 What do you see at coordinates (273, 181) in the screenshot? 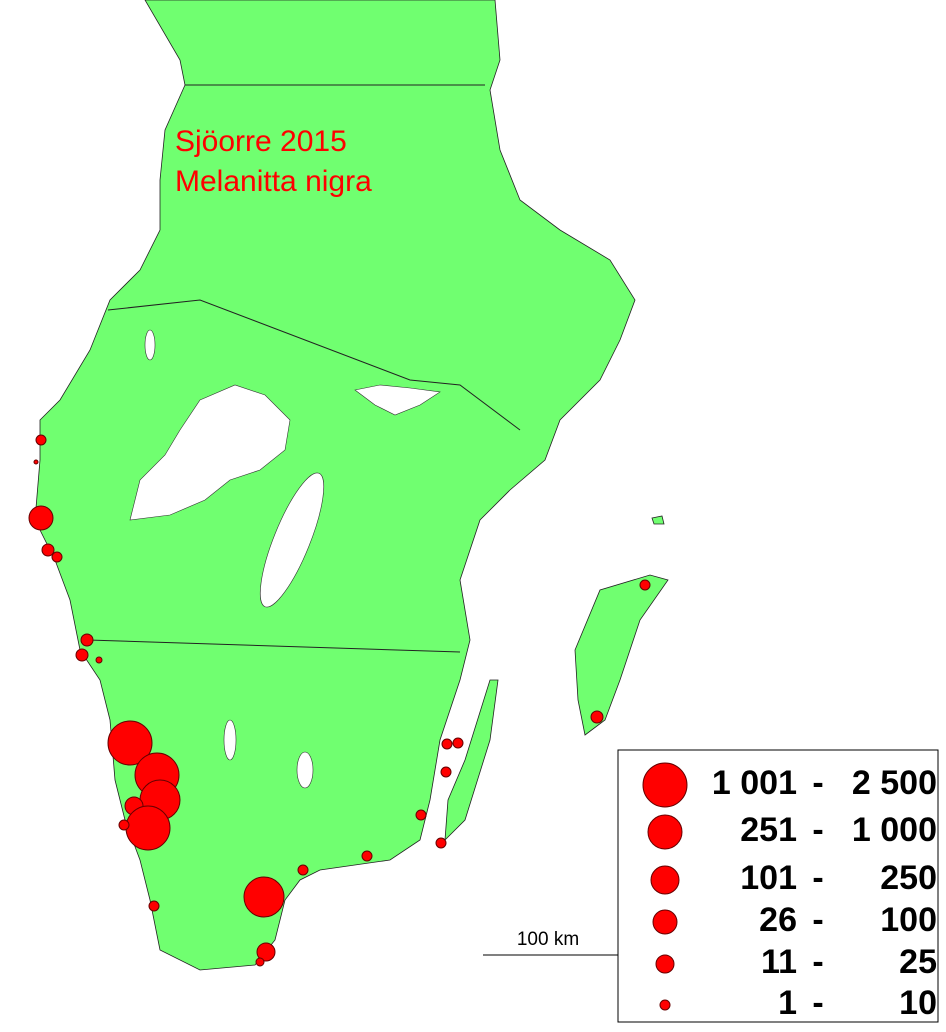
I see `map-subtitle: Melanitta nigra` at bounding box center [273, 181].